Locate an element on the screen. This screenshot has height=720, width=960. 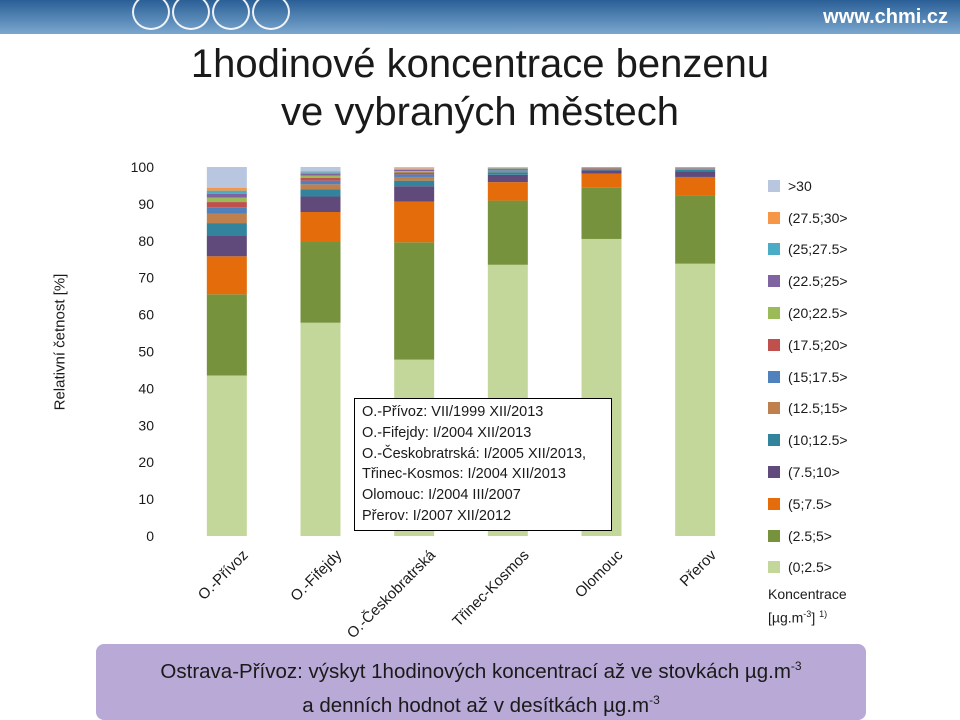
legend-item: (20;22.5> is located at coordinates (863, 313).